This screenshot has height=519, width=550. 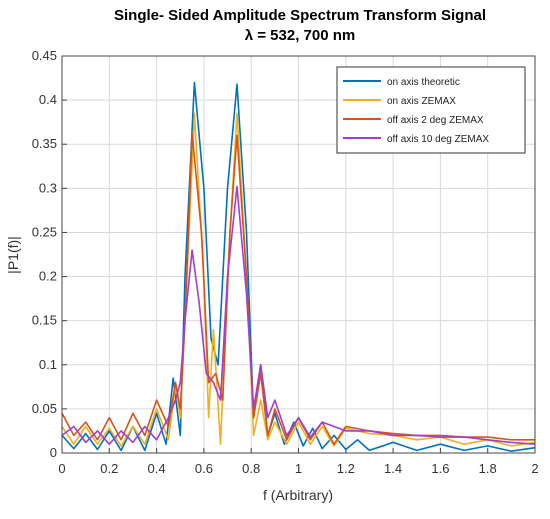 I want to click on x-tick-label: 1.6, so click(x=440, y=468).